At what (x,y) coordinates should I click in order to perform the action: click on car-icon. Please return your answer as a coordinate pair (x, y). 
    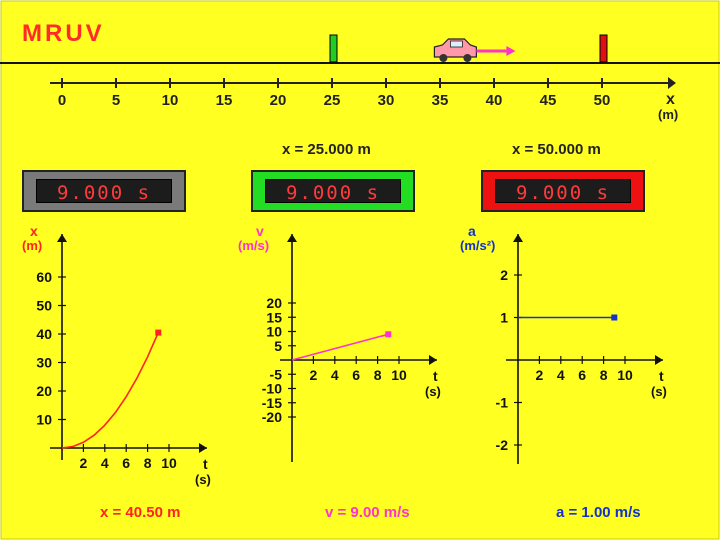
    Looking at the image, I should click on (455, 50).